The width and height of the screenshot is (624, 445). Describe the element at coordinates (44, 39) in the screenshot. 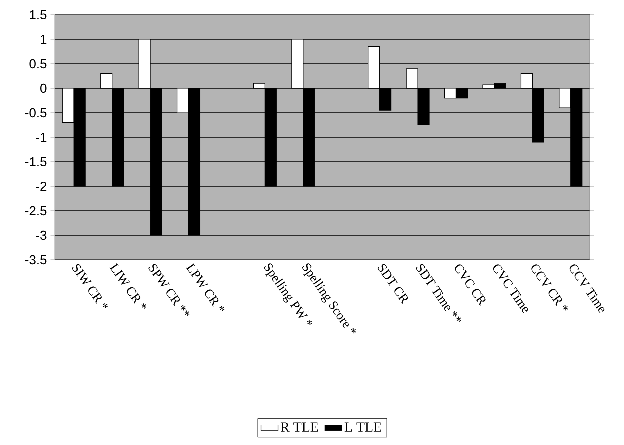

I see `y-tick-label: 1` at that location.